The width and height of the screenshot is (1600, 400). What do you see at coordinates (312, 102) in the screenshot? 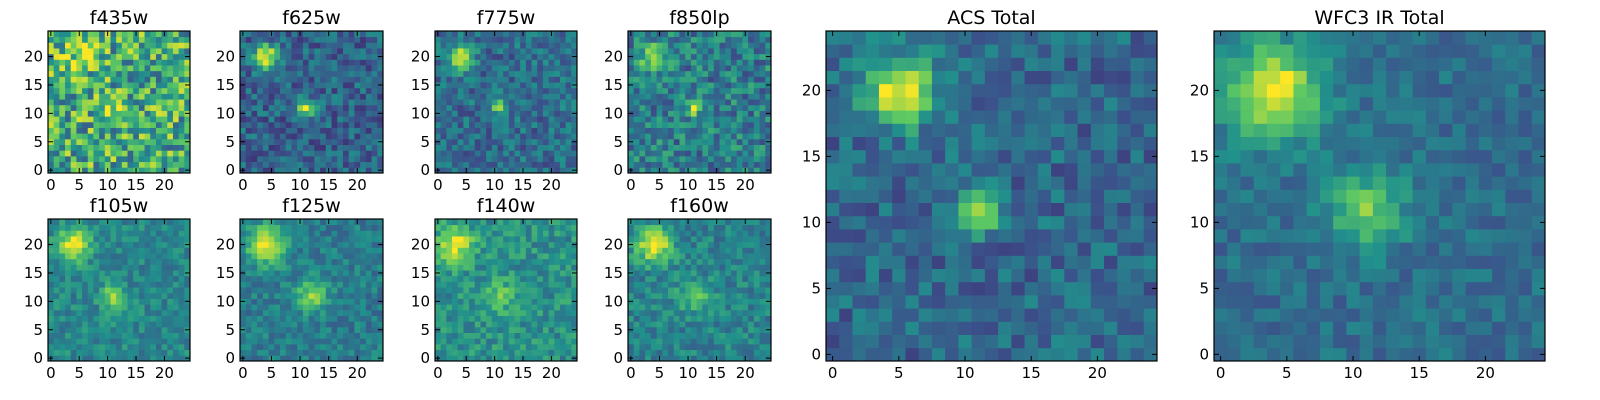
I see `heatmap-cells` at bounding box center [312, 102].